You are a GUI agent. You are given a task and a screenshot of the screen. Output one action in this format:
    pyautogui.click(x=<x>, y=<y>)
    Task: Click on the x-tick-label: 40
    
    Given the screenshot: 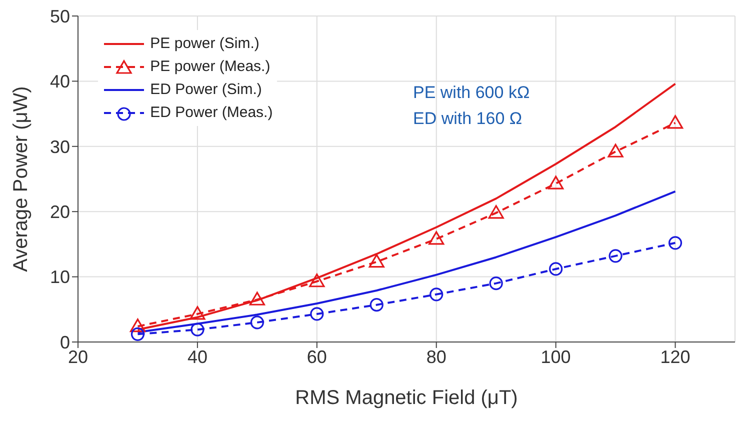 What is the action you would take?
    pyautogui.click(x=197, y=356)
    